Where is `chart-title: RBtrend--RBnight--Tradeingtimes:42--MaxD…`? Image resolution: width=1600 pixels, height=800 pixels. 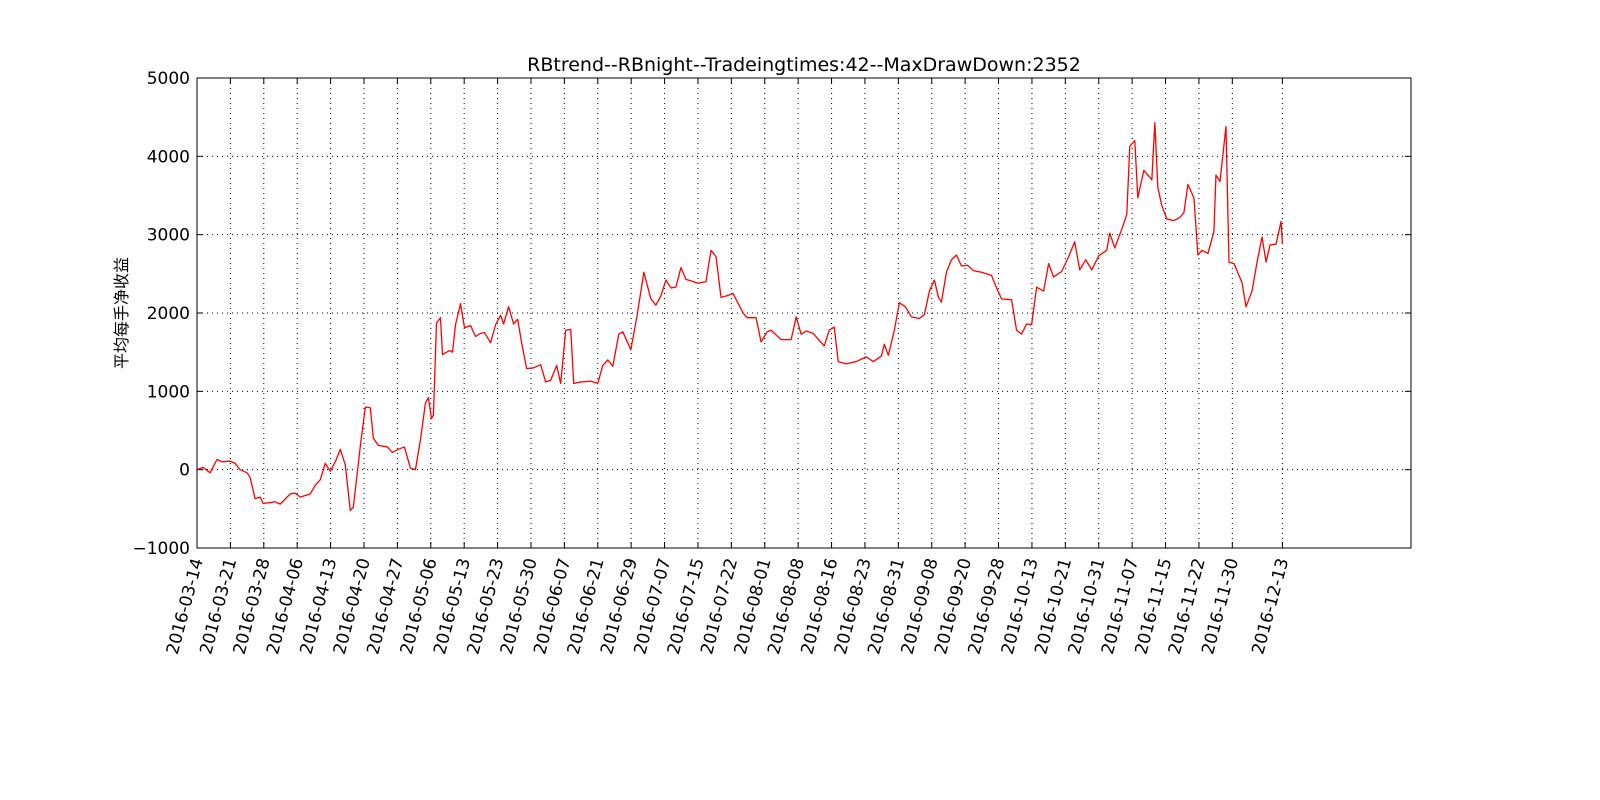
chart-title: RBtrend--RBnight--Tradeingtimes:42--MaxD… is located at coordinates (804, 65).